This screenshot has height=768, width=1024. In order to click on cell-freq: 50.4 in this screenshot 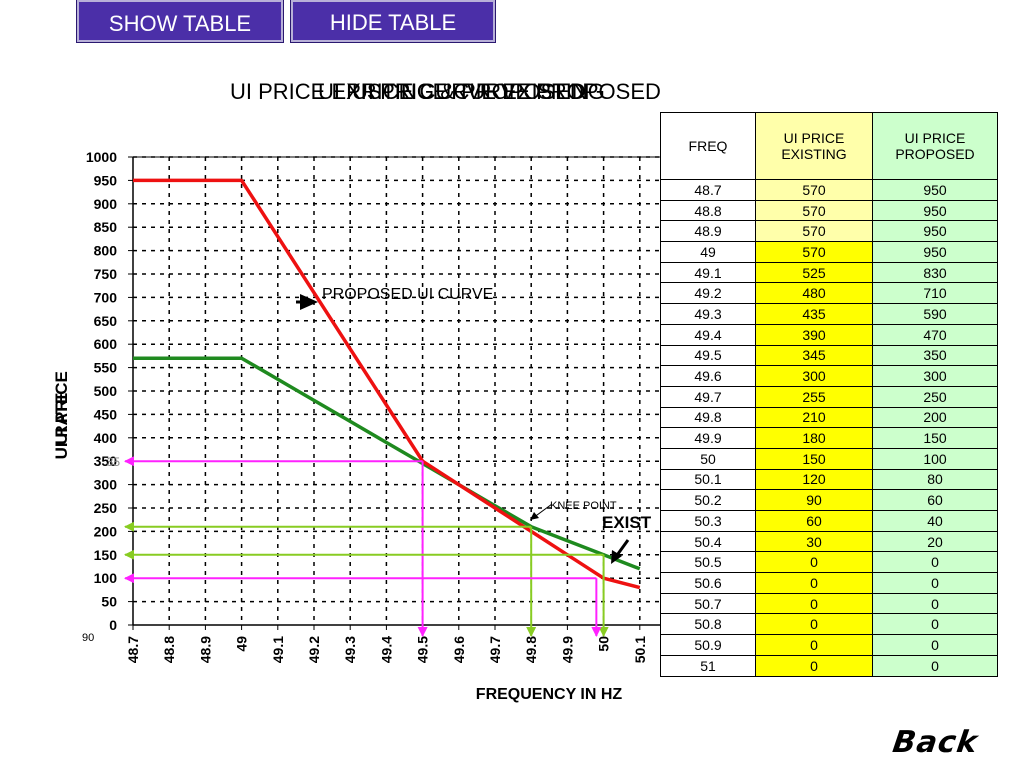, I will do `click(708, 541)`.